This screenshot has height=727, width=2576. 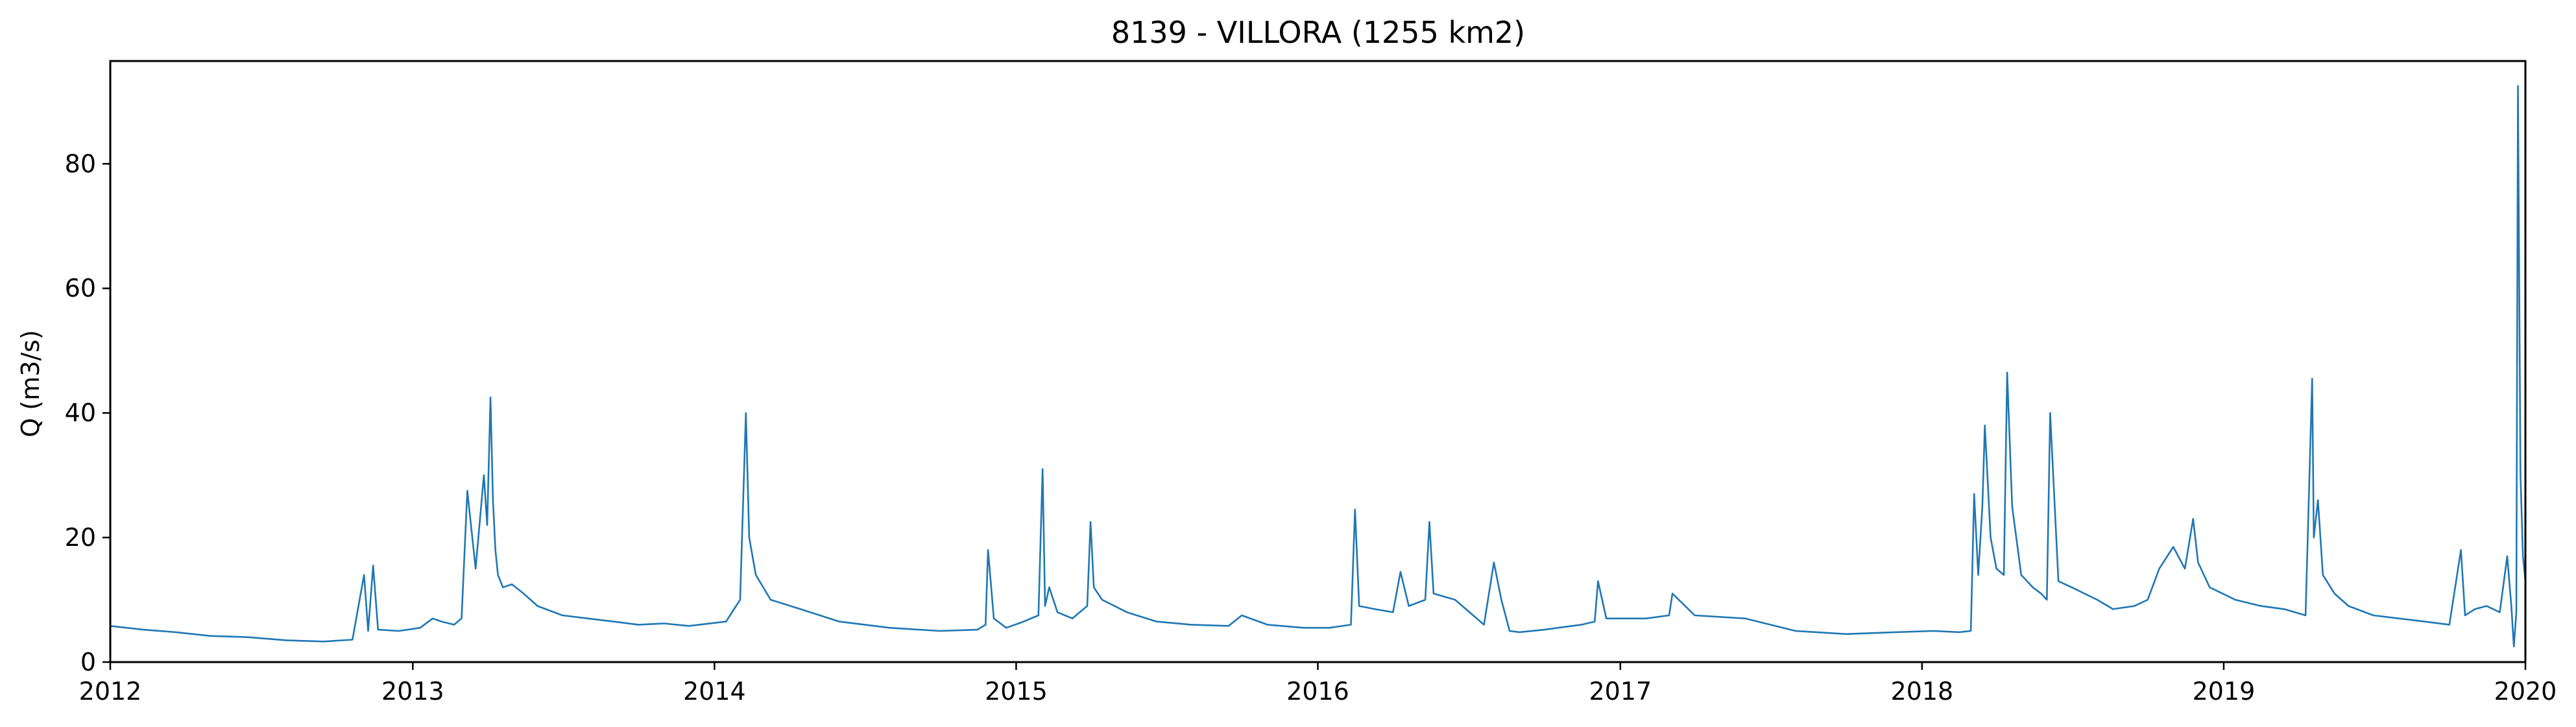 What do you see at coordinates (1016, 691) in the screenshot?
I see `x-tick-label: 2015` at bounding box center [1016, 691].